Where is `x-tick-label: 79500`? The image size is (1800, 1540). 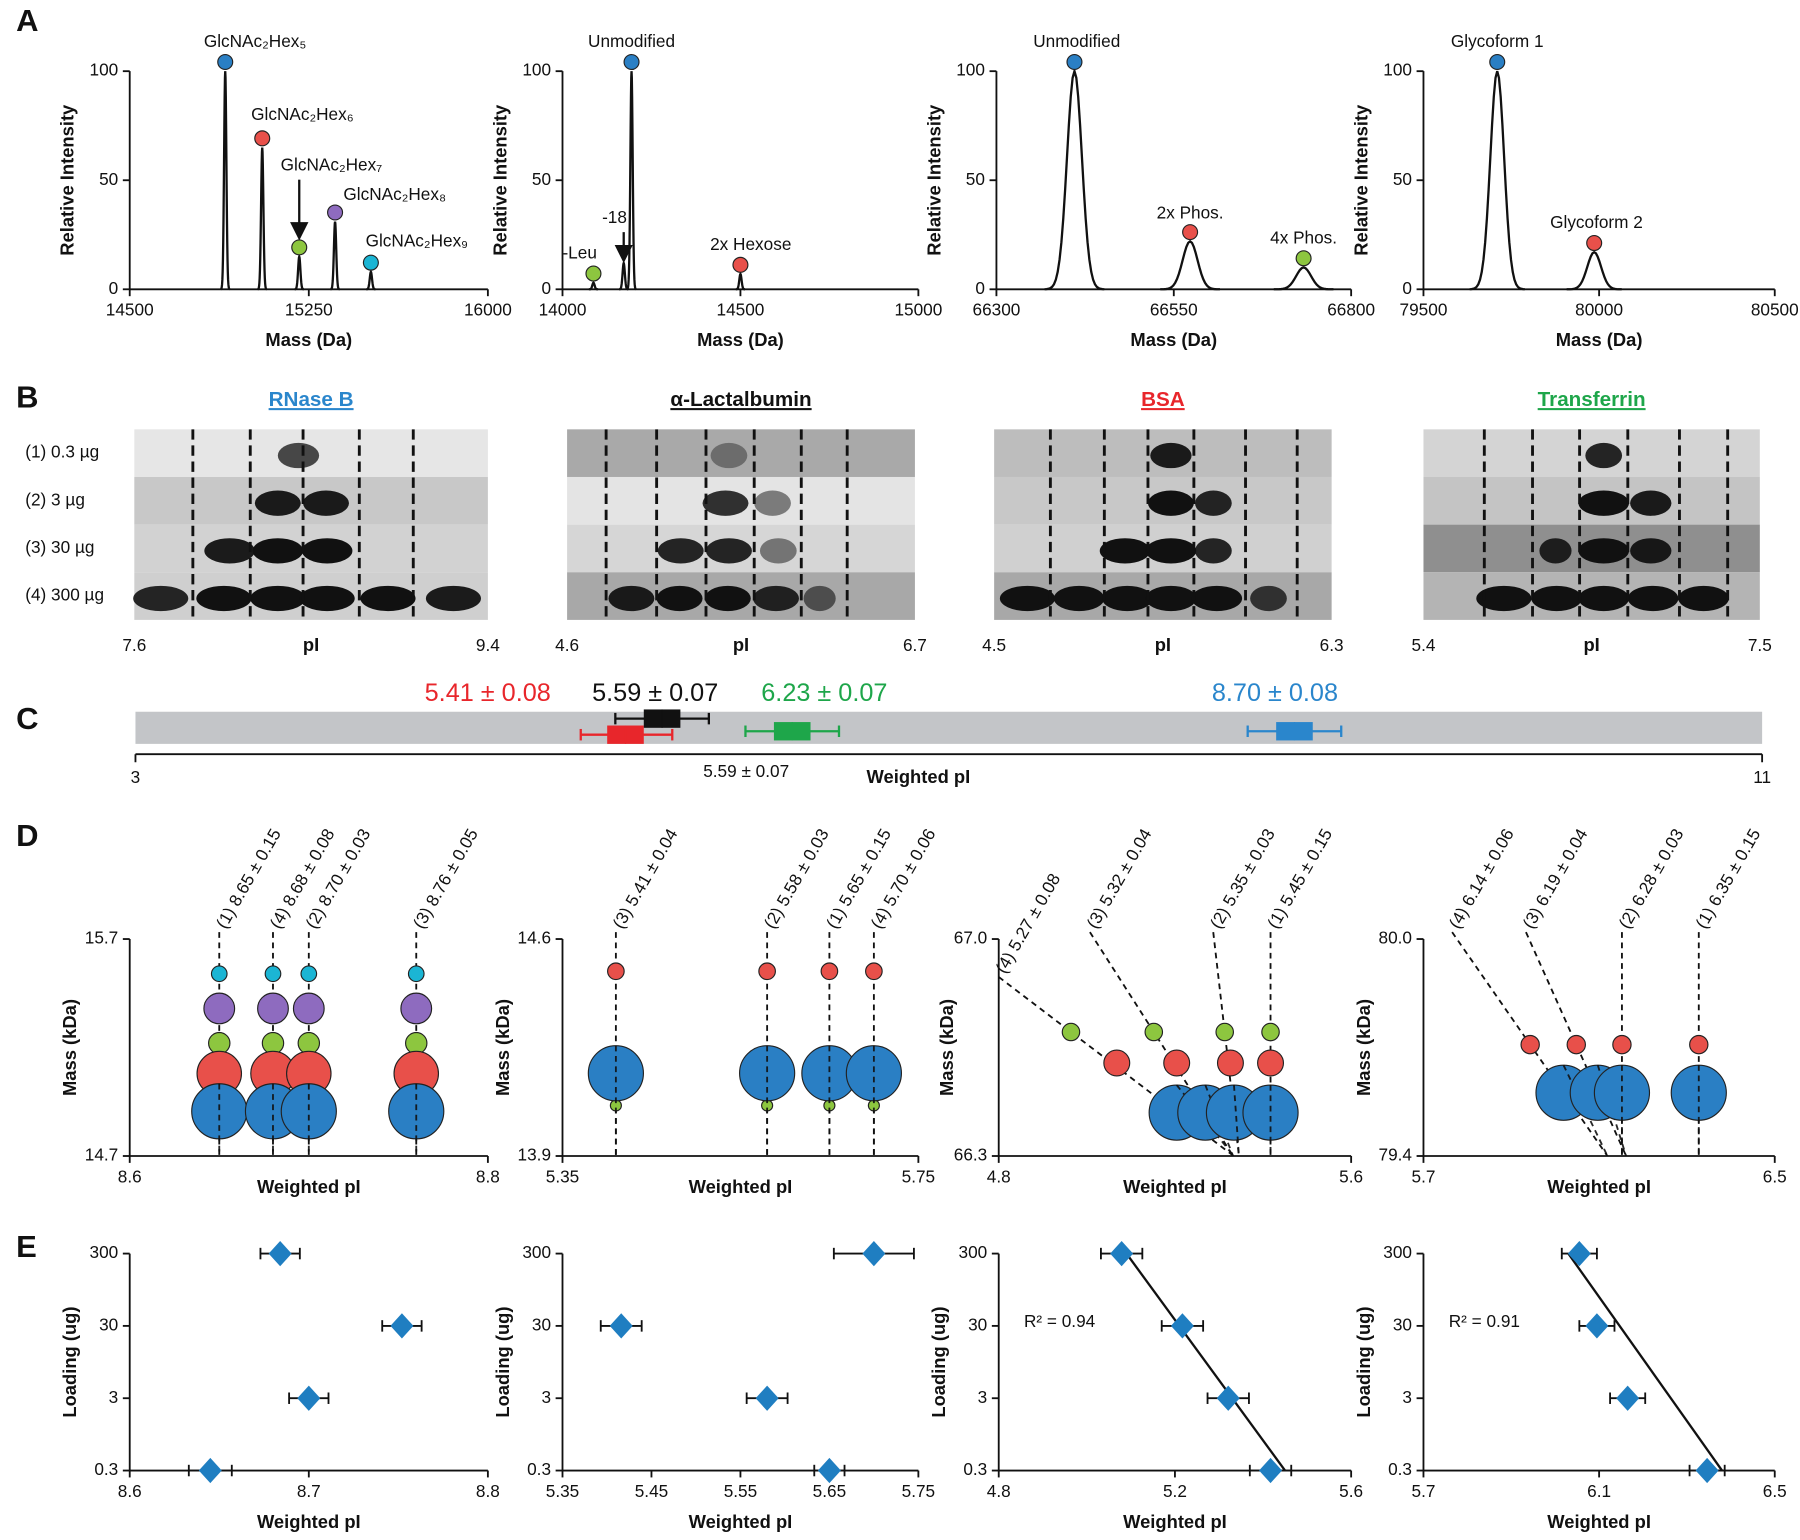
x-tick-label: 79500 is located at coordinates (1424, 310).